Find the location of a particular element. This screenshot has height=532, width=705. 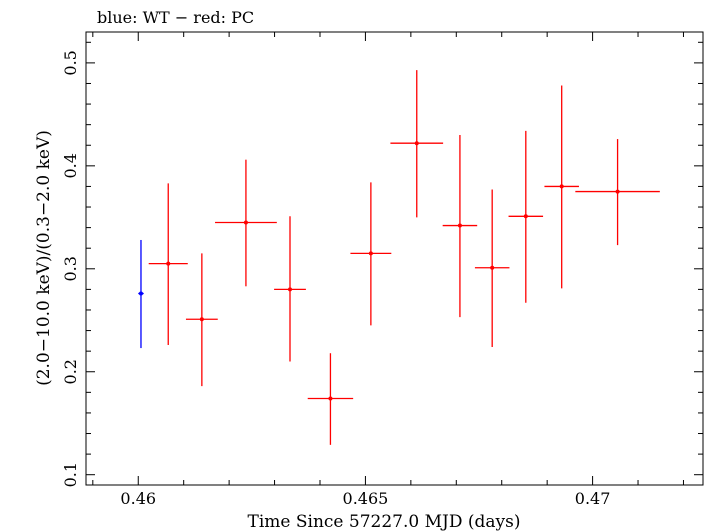

y-tick-label: 0.1 is located at coordinates (70, 474).